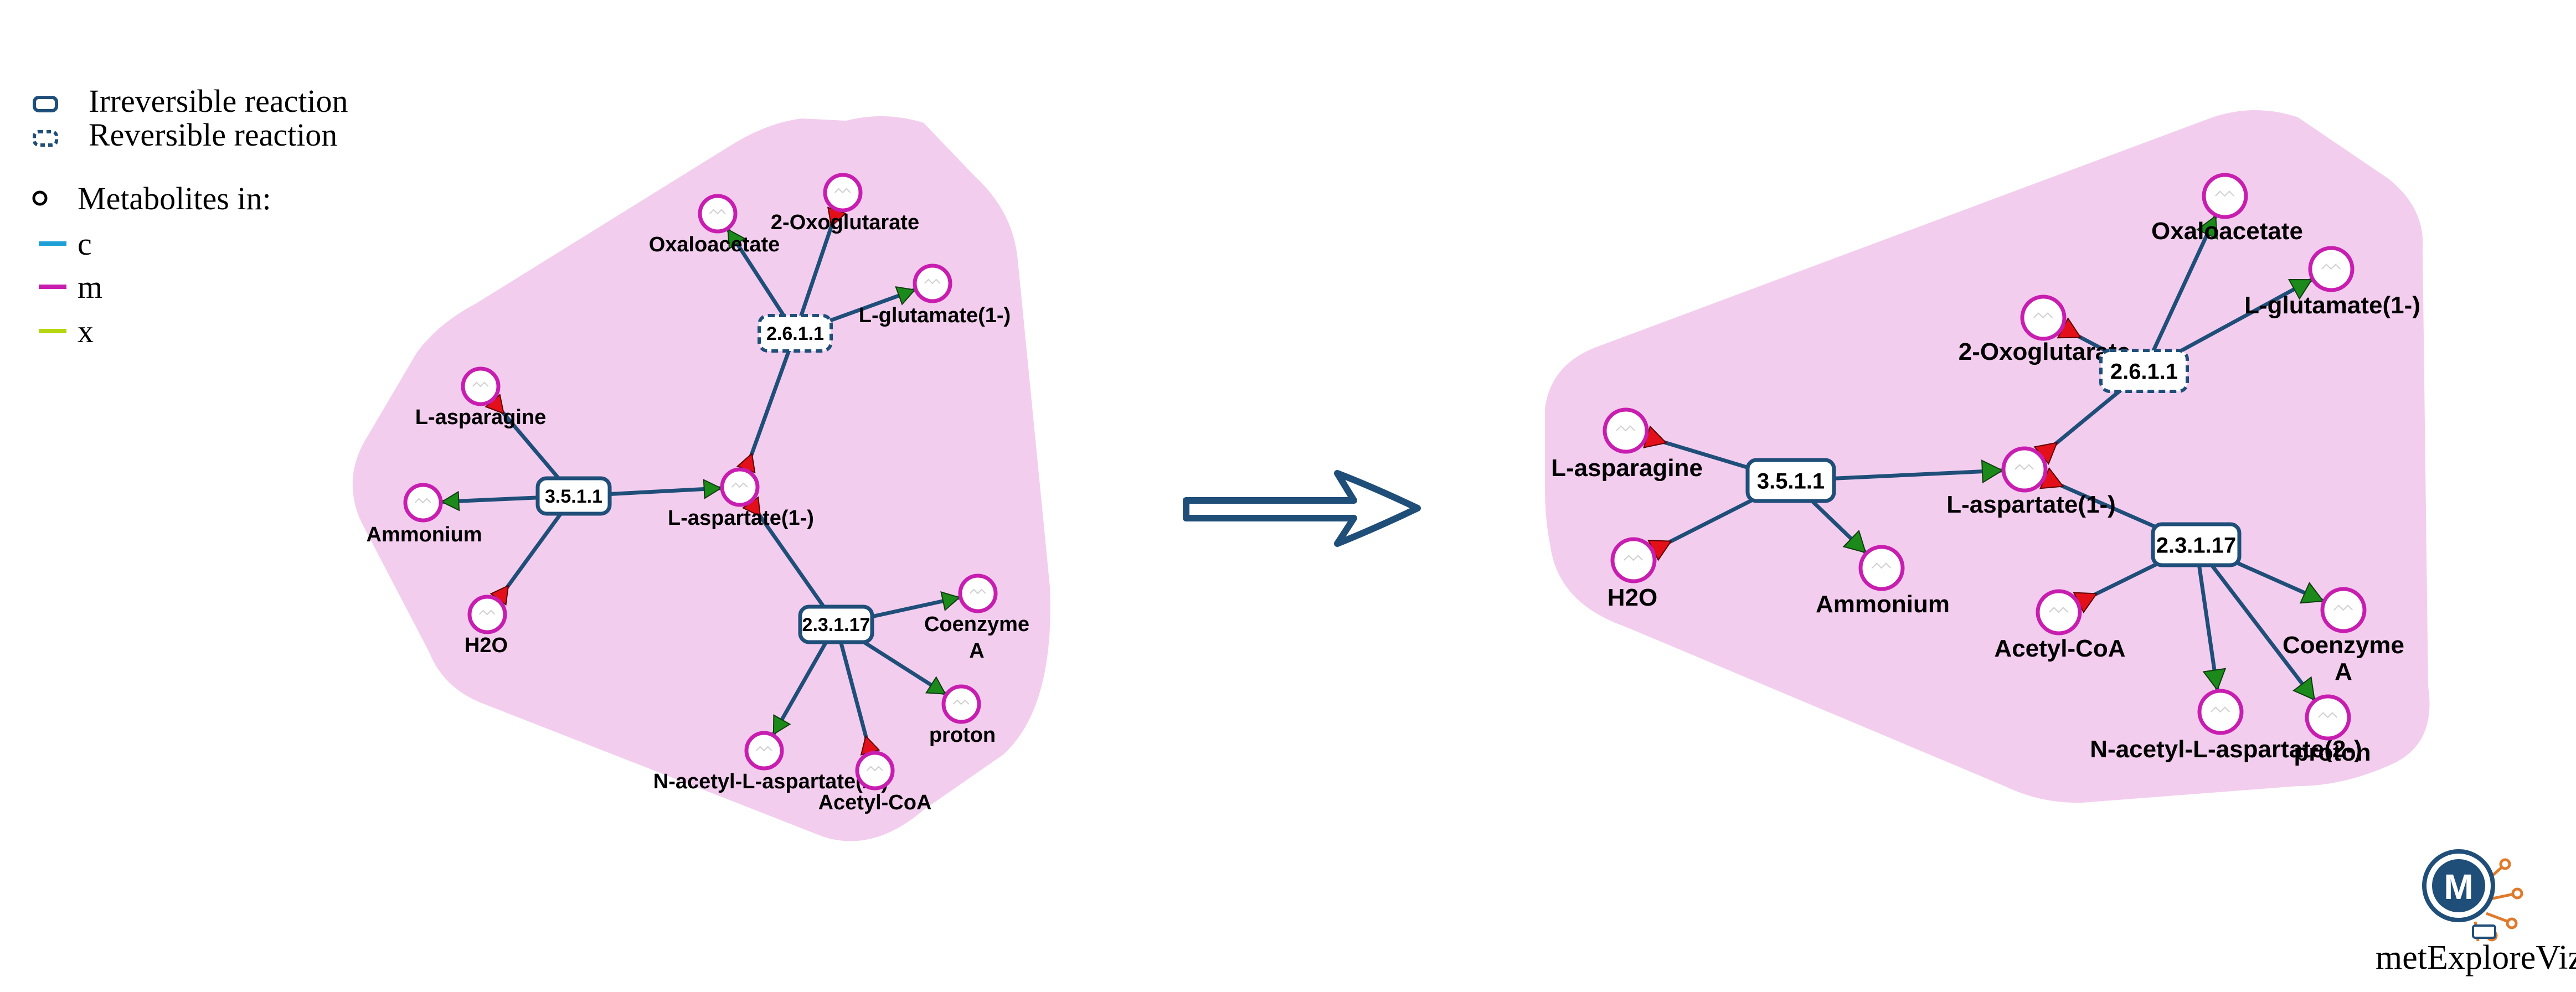  What do you see at coordinates (736, 239) in the screenshot?
I see `left-product-arrowhead-oaa` at bounding box center [736, 239].